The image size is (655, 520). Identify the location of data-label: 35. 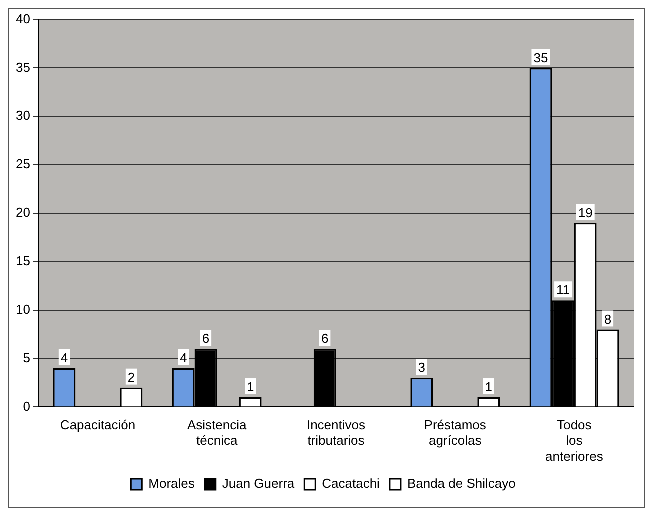
(541, 58).